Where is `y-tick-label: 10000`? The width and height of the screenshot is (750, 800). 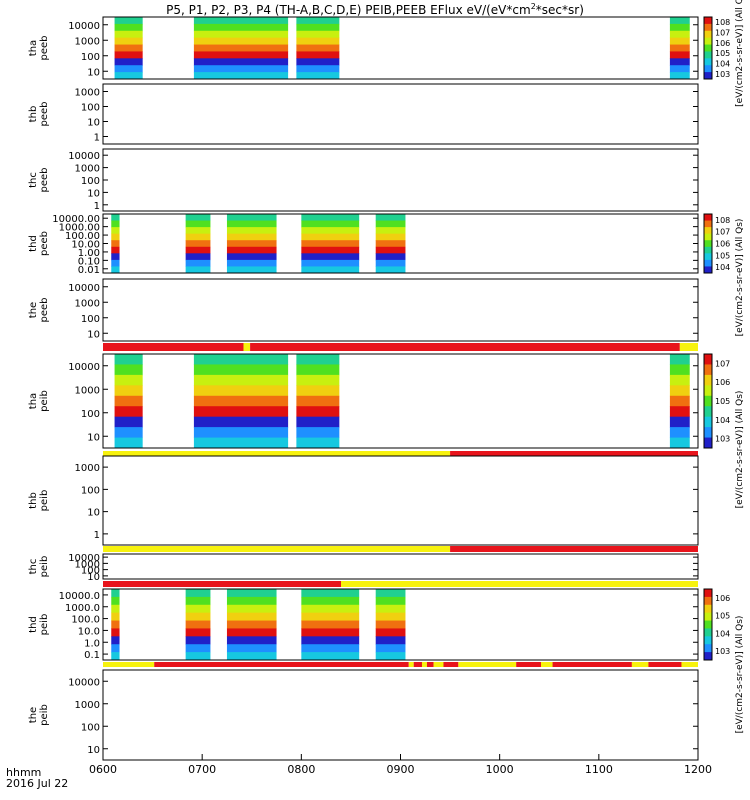 y-tick-label: 10000 is located at coordinates (84, 156).